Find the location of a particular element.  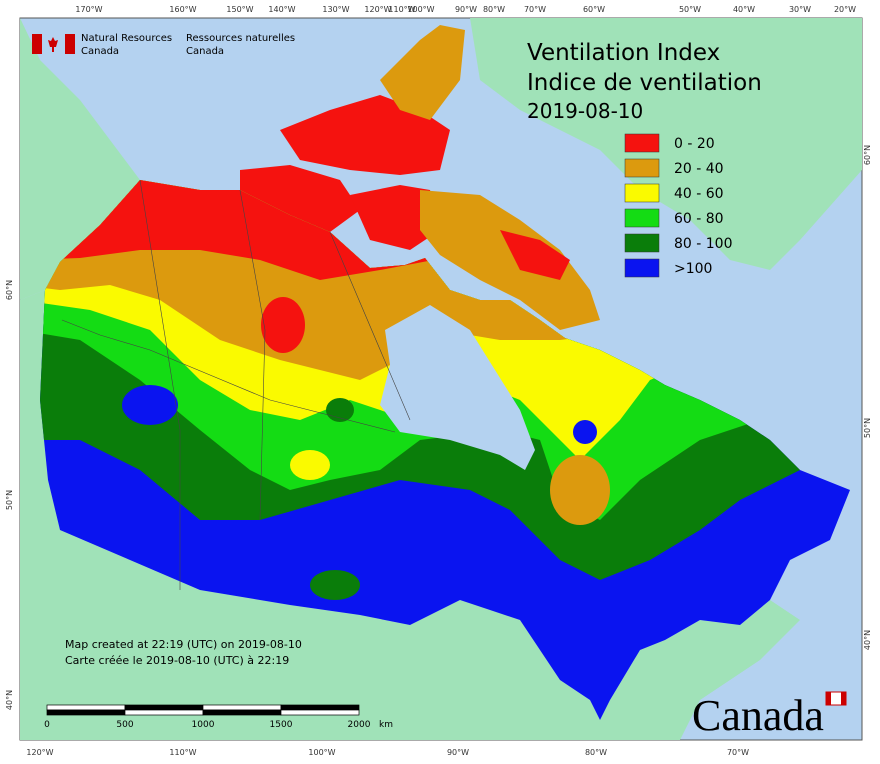

agency-en: Canada is located at coordinates (100, 51).